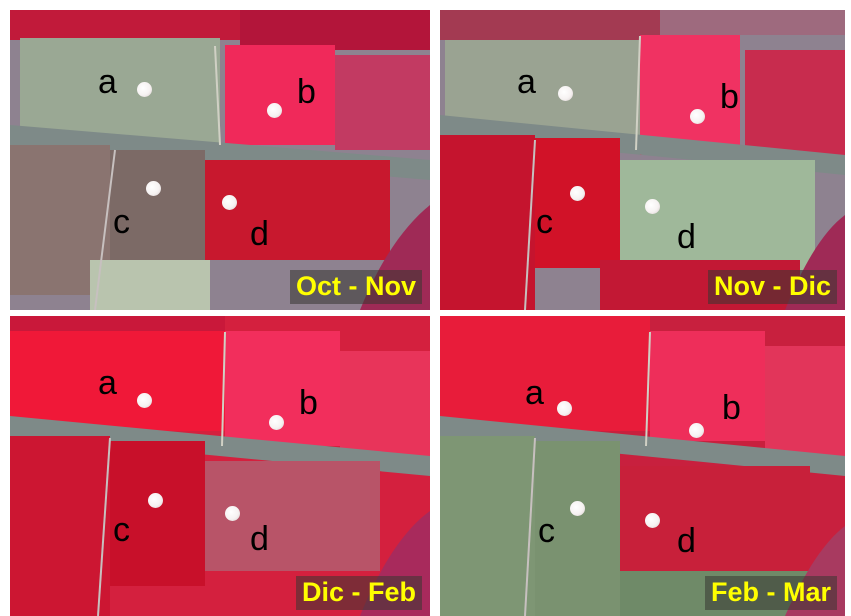  What do you see at coordinates (358, 593) in the screenshot?
I see `period-label: Dic - Feb` at bounding box center [358, 593].